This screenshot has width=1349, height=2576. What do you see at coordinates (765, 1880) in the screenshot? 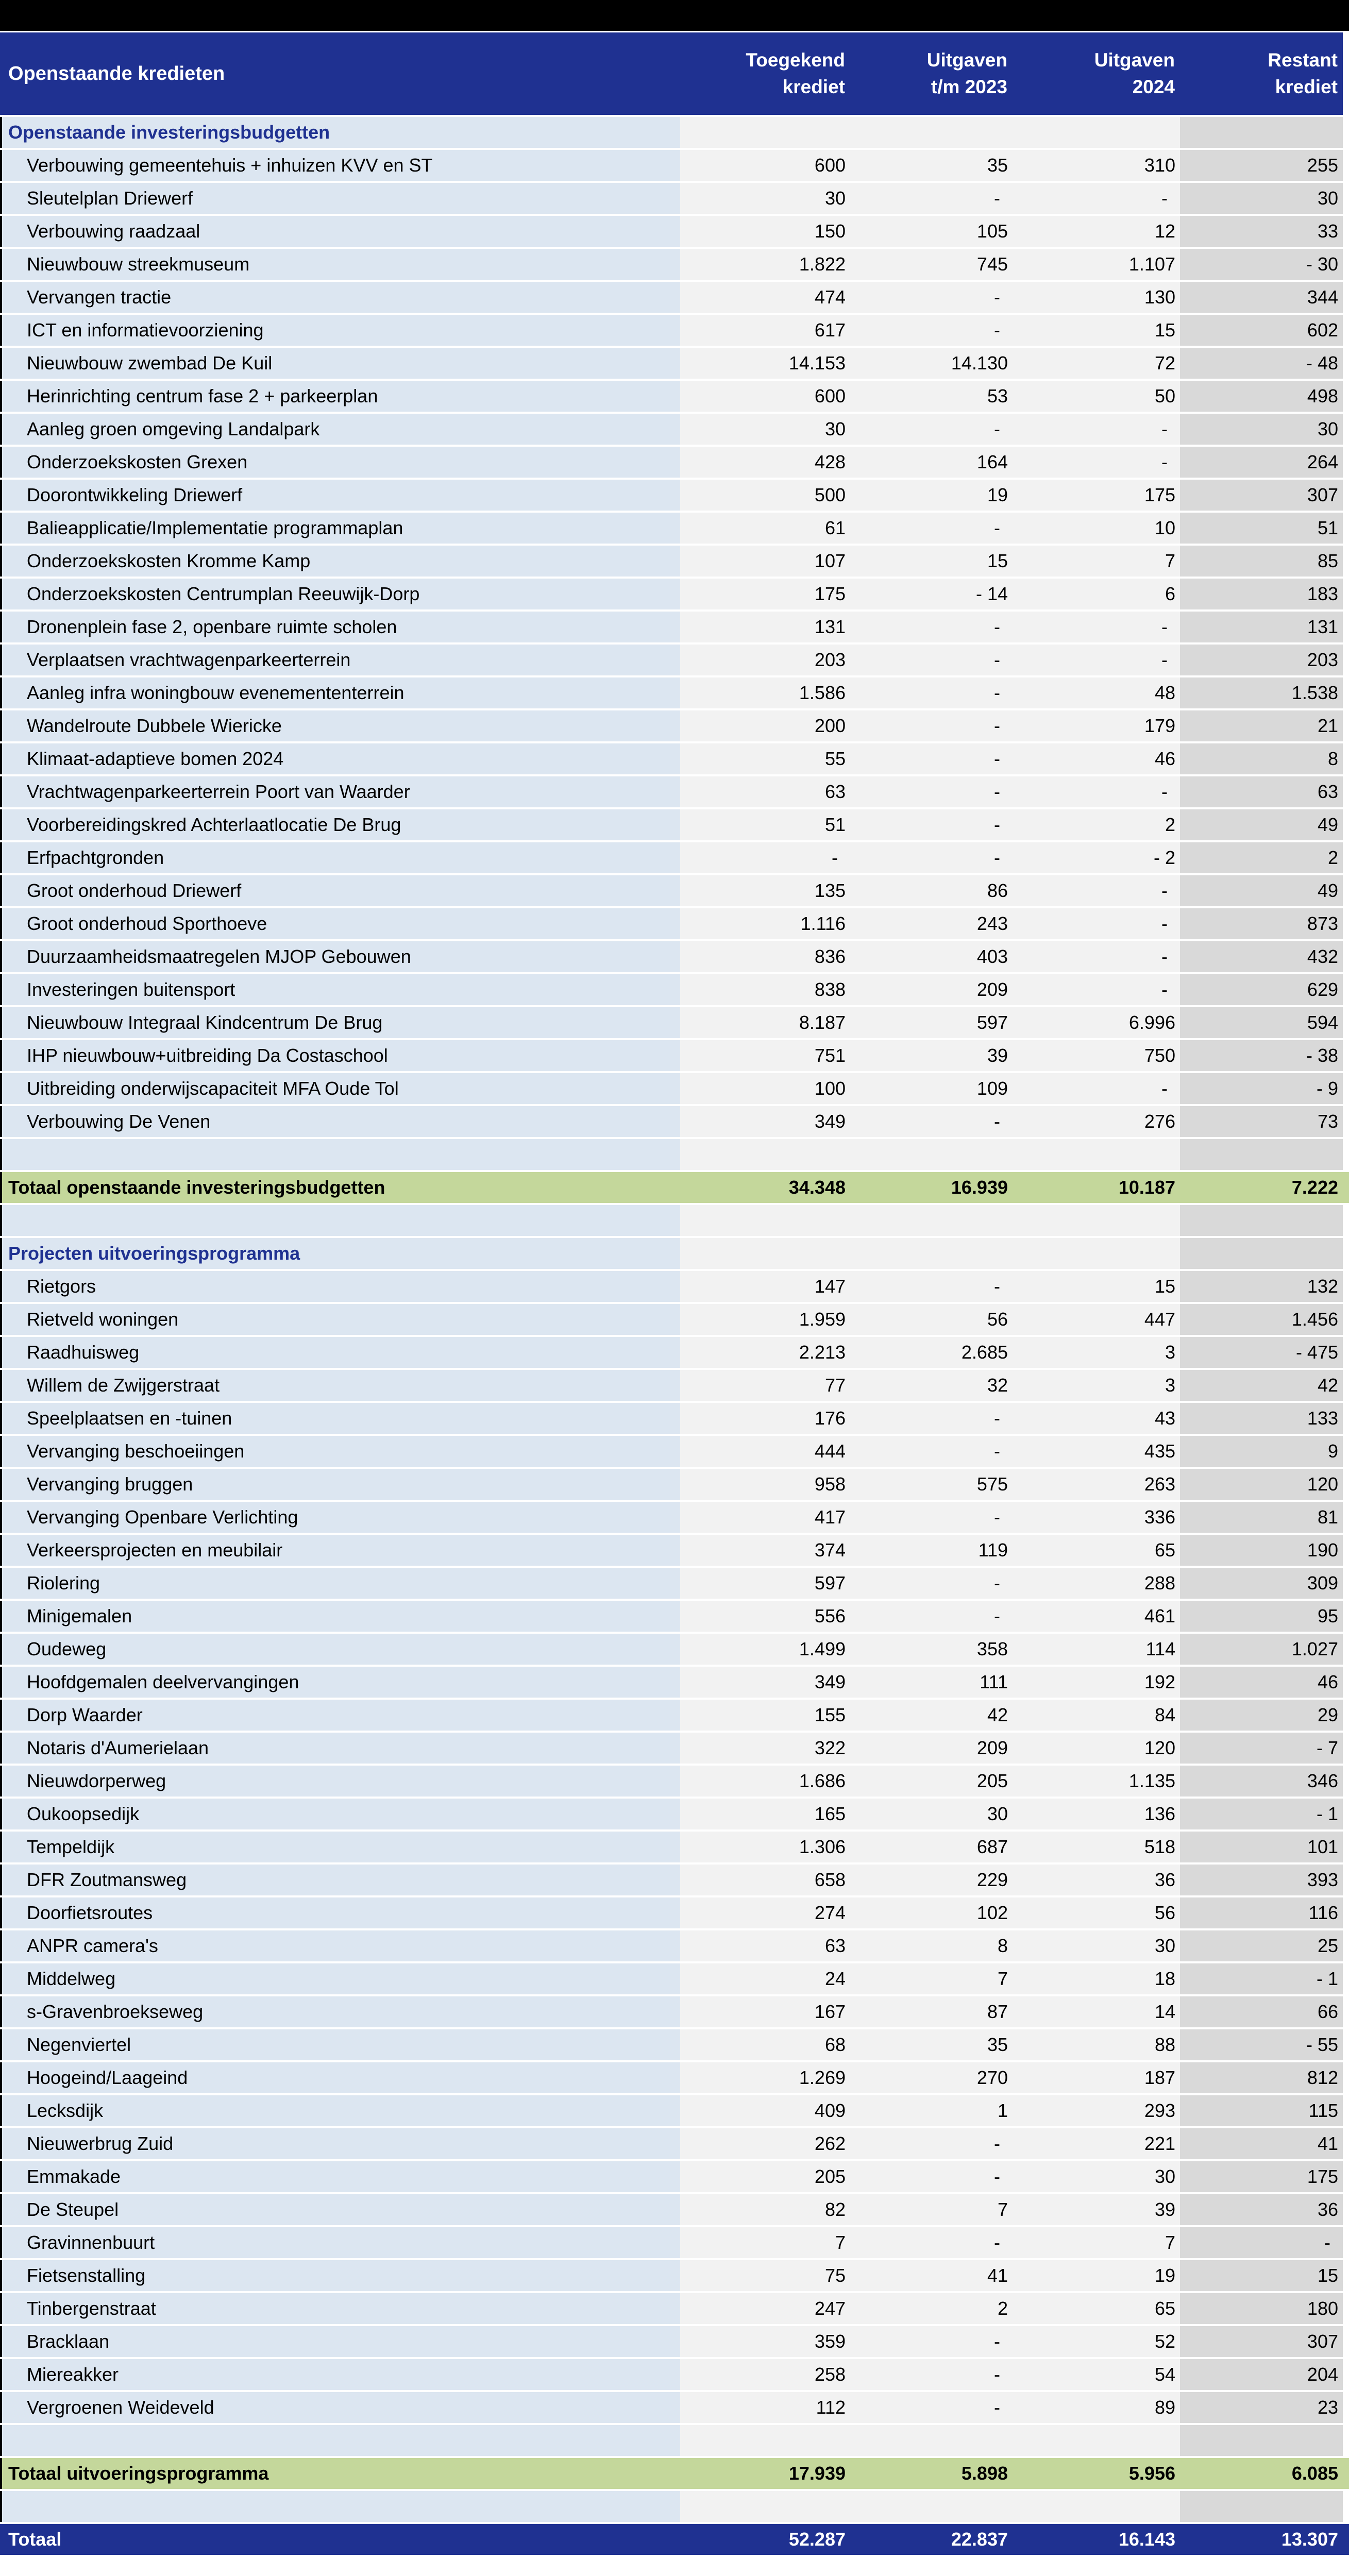
I see `cell-toegekend-krediet: 658` at bounding box center [765, 1880].